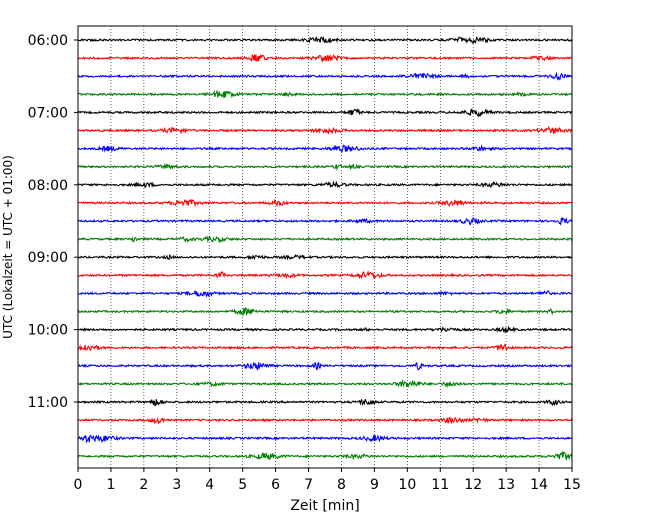 Image resolution: width=650 pixels, height=520 pixels. Describe the element at coordinates (324, 506) in the screenshot. I see `x-axis-title: Zeit [min]` at that location.